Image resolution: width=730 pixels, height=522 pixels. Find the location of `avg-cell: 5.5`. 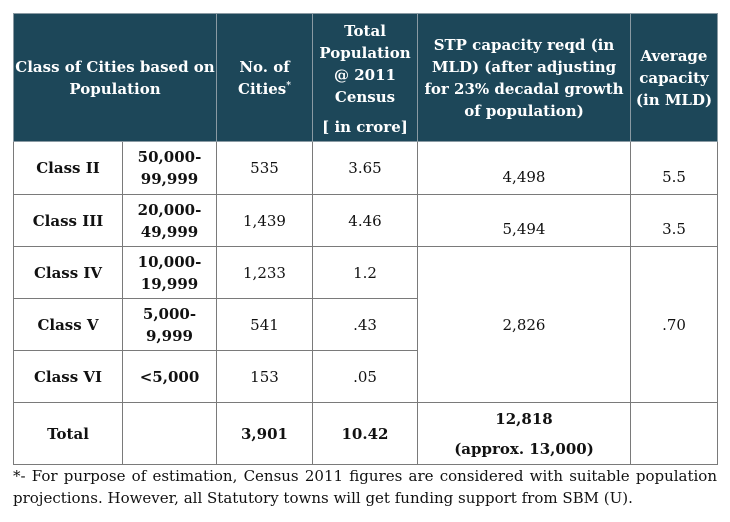

avg-cell: 5.5 is located at coordinates (674, 168).